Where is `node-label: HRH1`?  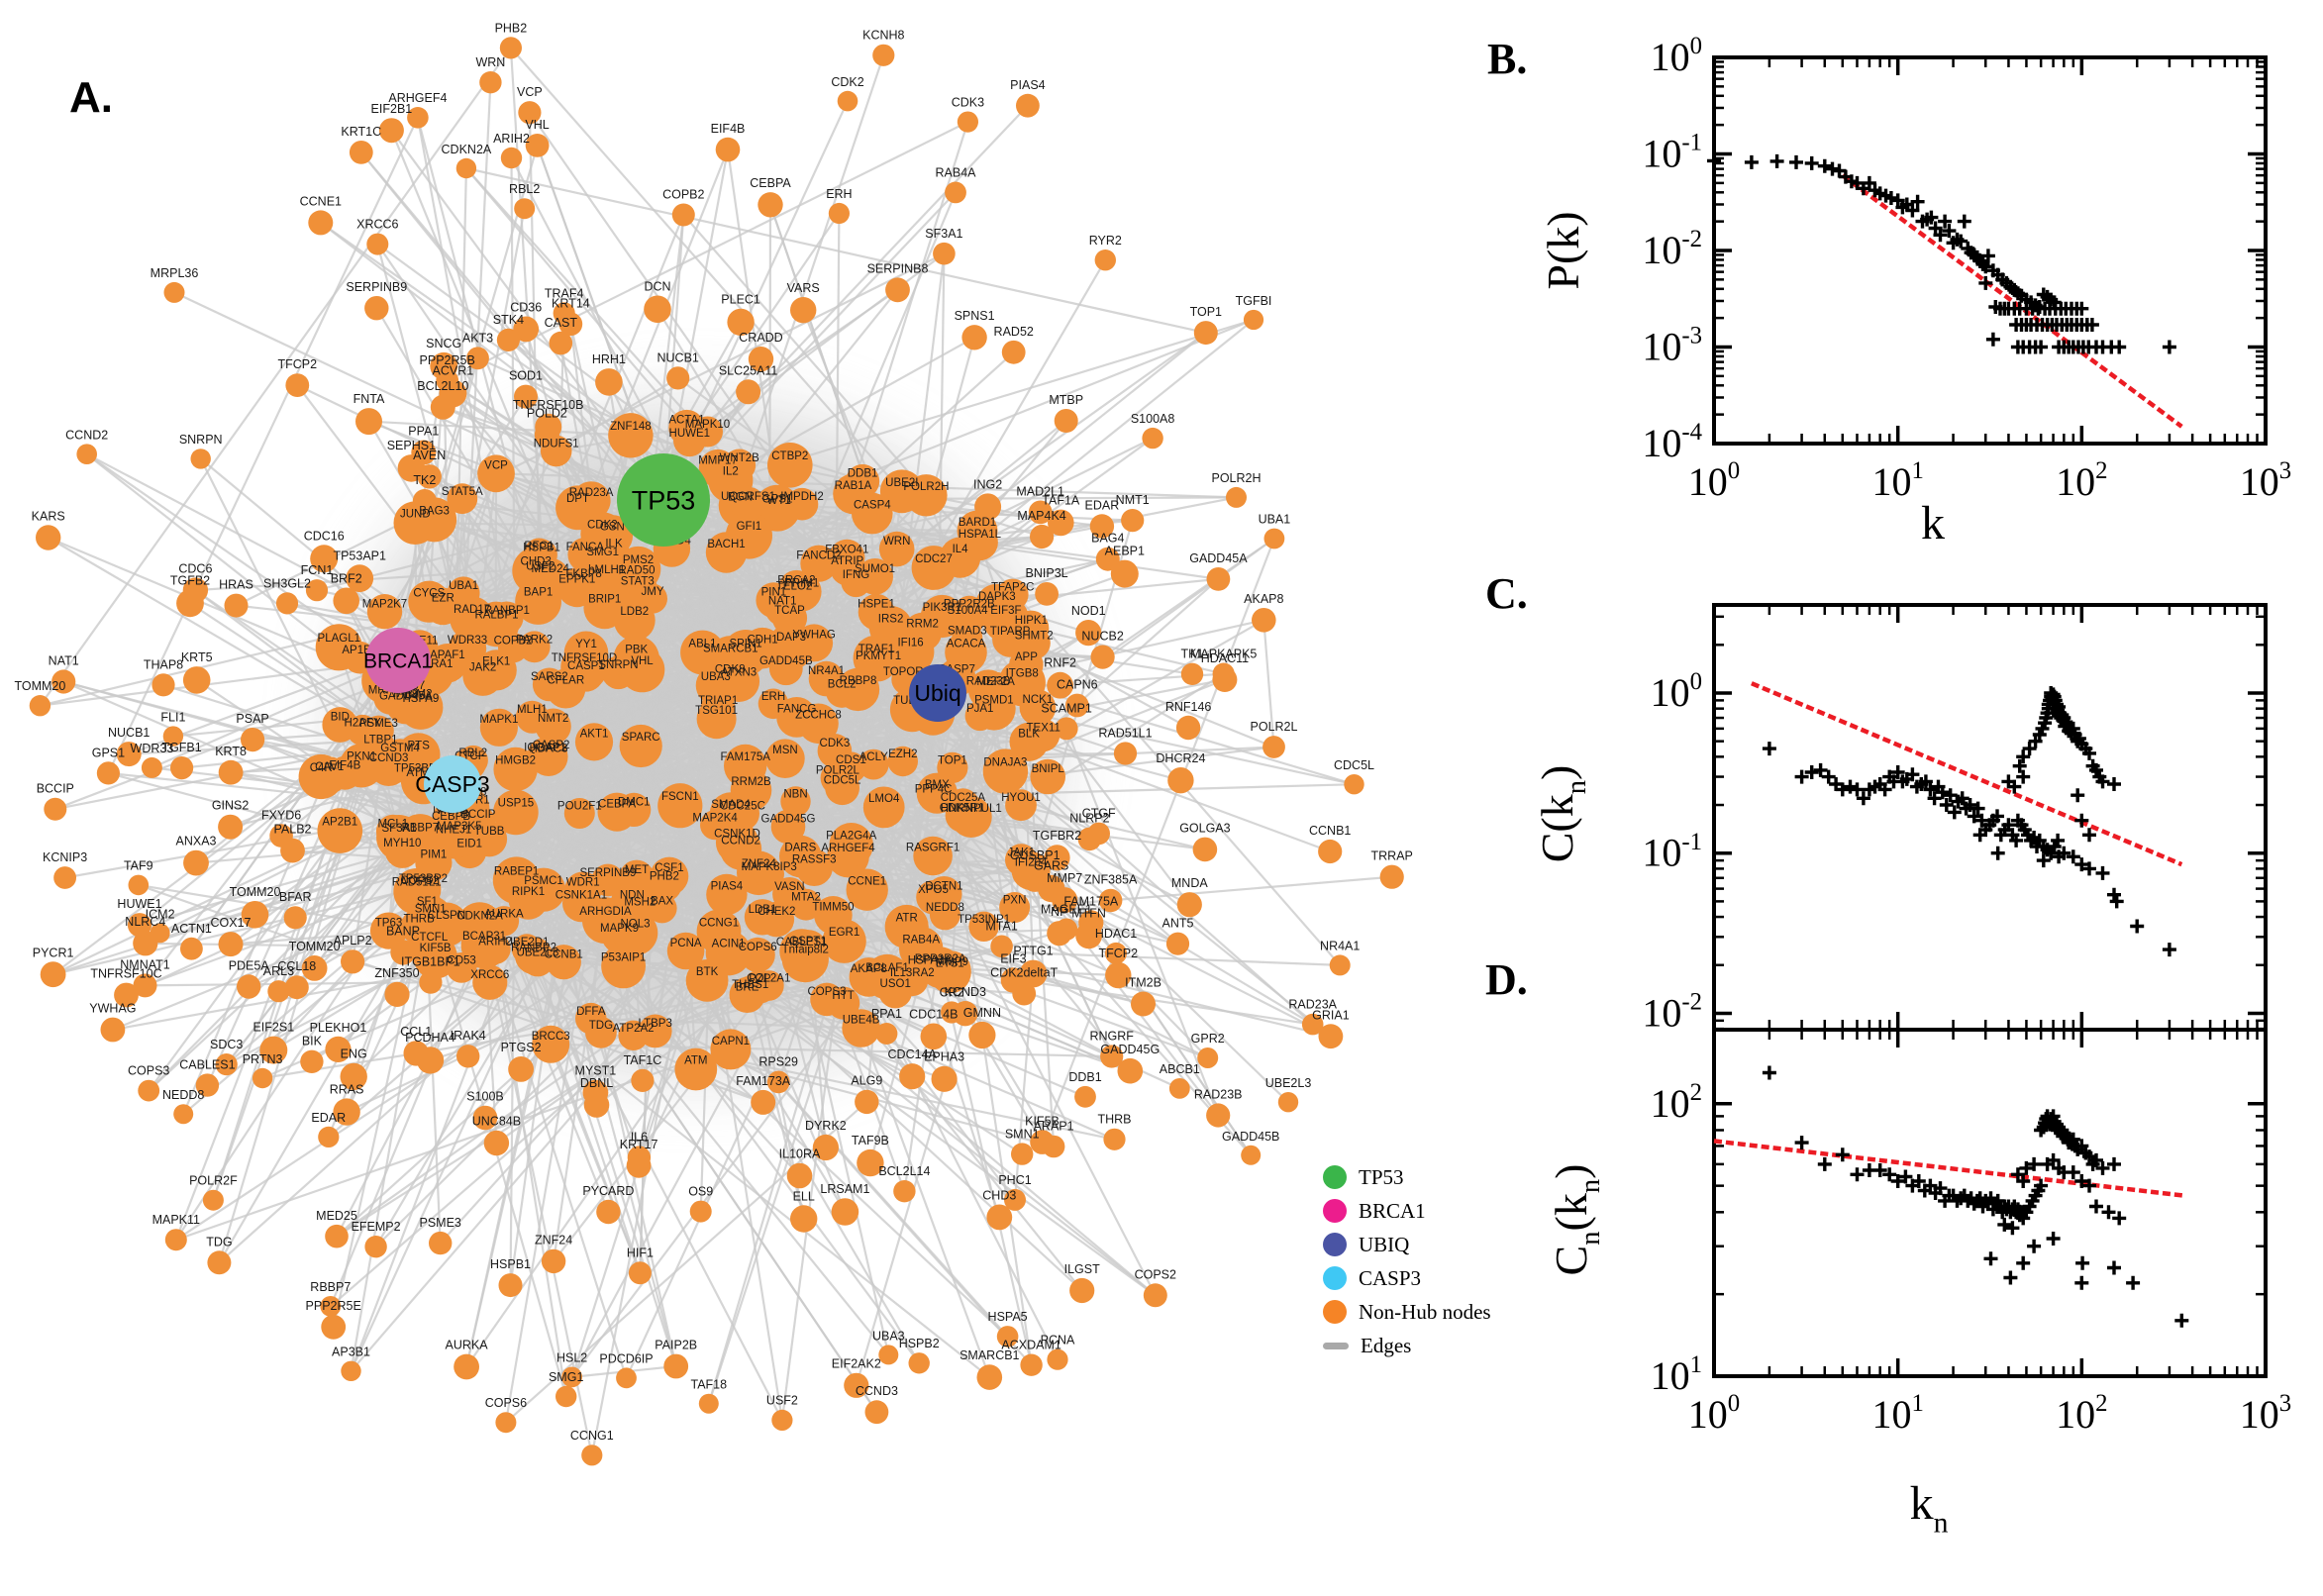
node-label: HRH1 is located at coordinates (609, 359).